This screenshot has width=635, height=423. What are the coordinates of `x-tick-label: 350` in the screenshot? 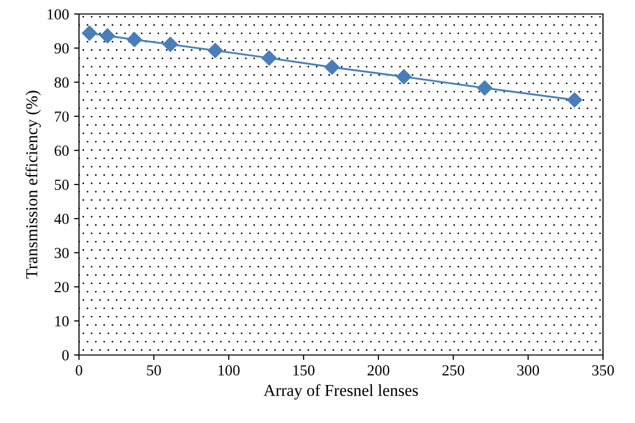 It's located at (603, 370).